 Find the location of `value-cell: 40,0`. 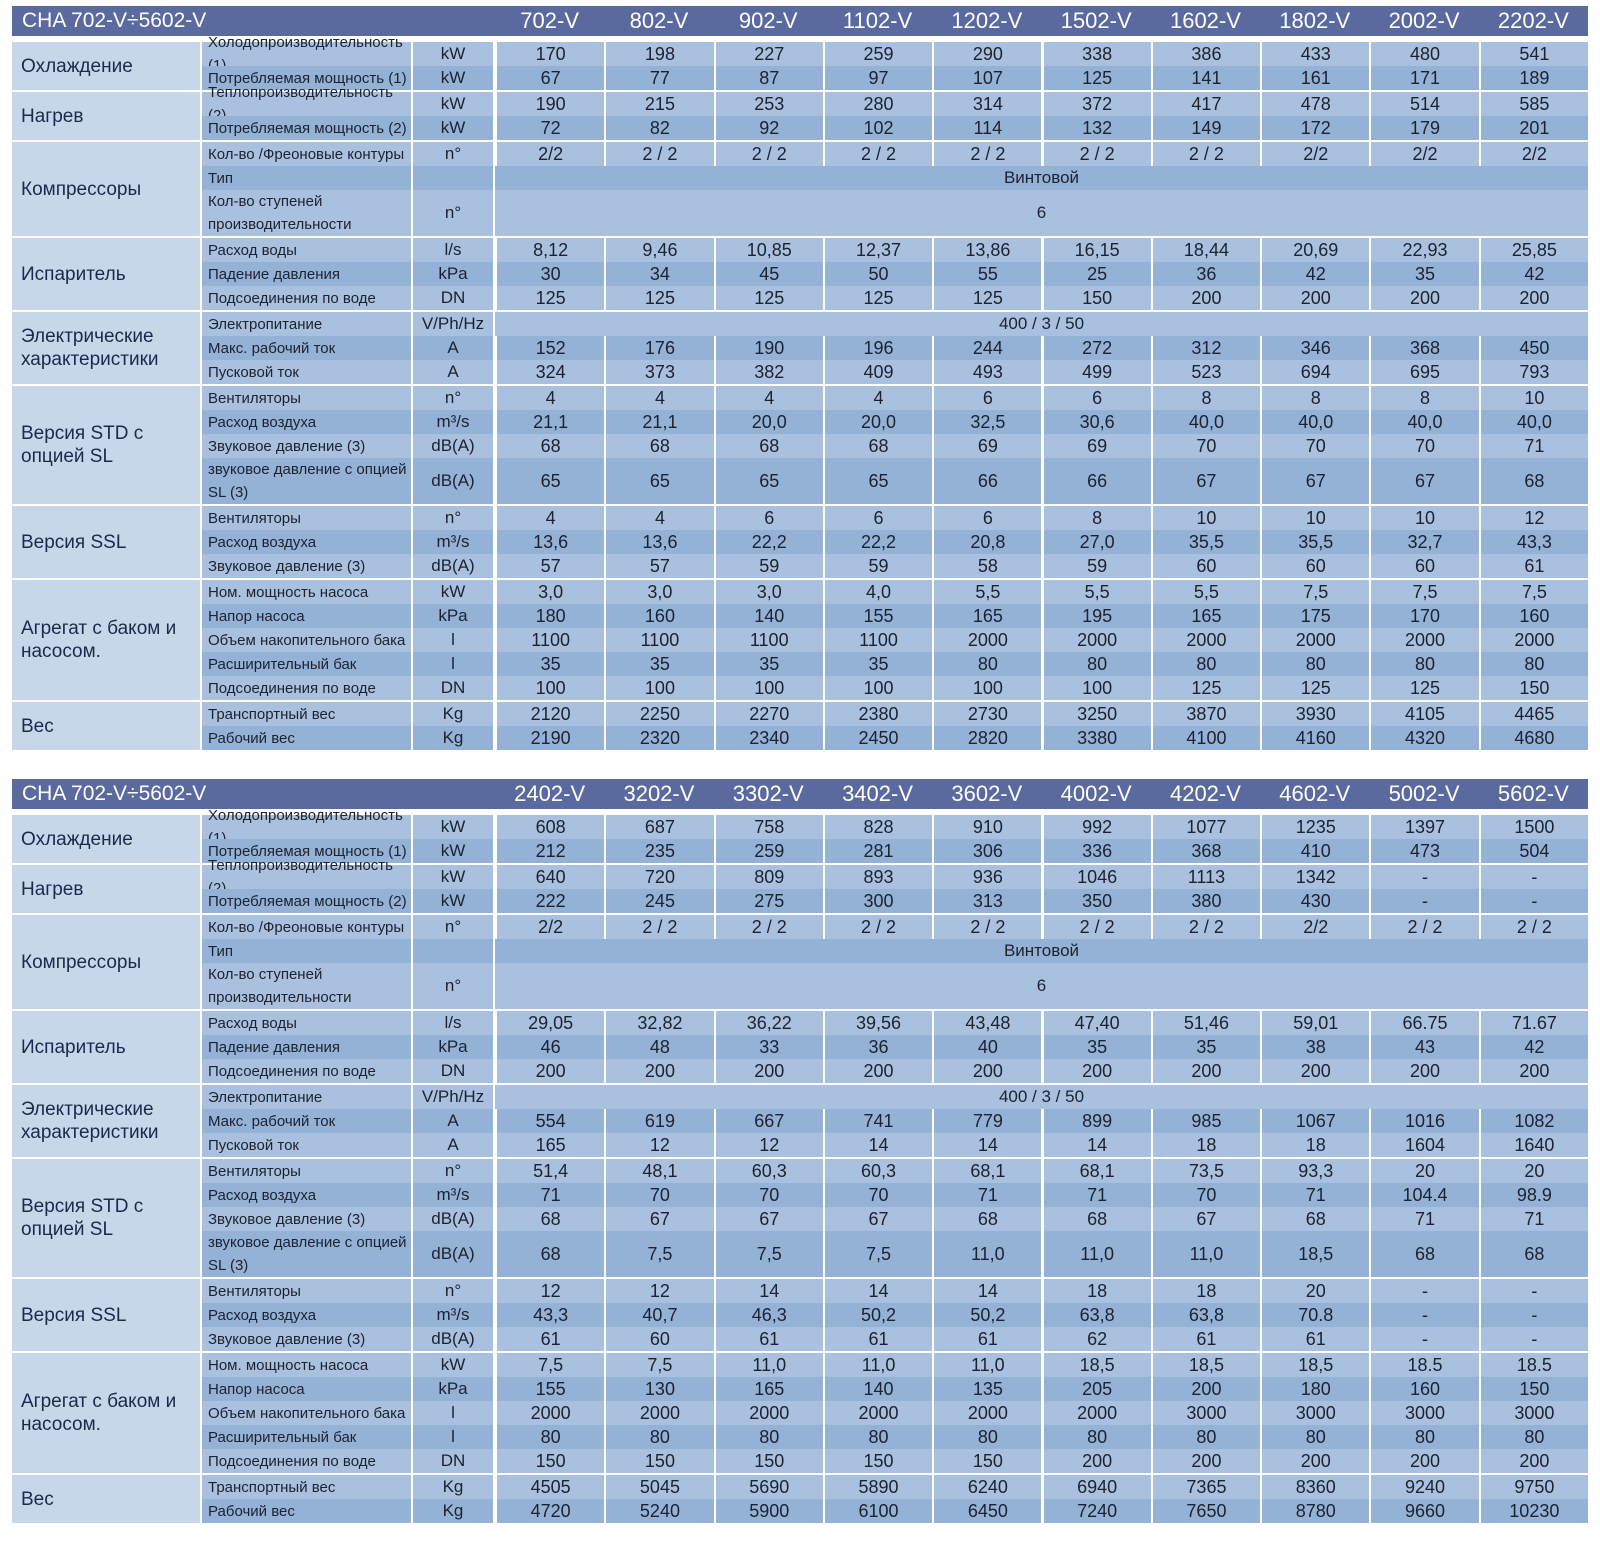

value-cell: 40,0 is located at coordinates (1534, 422).